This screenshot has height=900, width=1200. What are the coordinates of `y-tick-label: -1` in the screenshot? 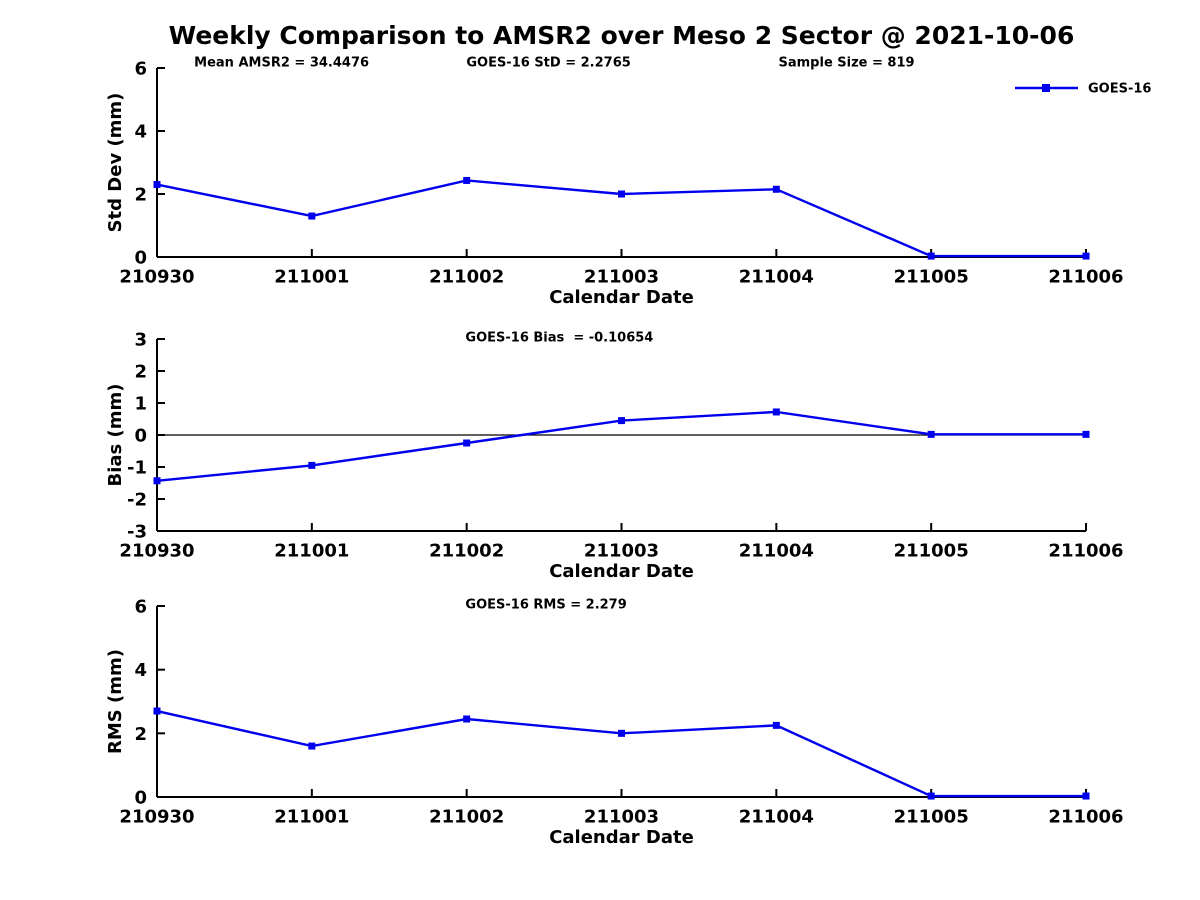 It's located at (137, 468).